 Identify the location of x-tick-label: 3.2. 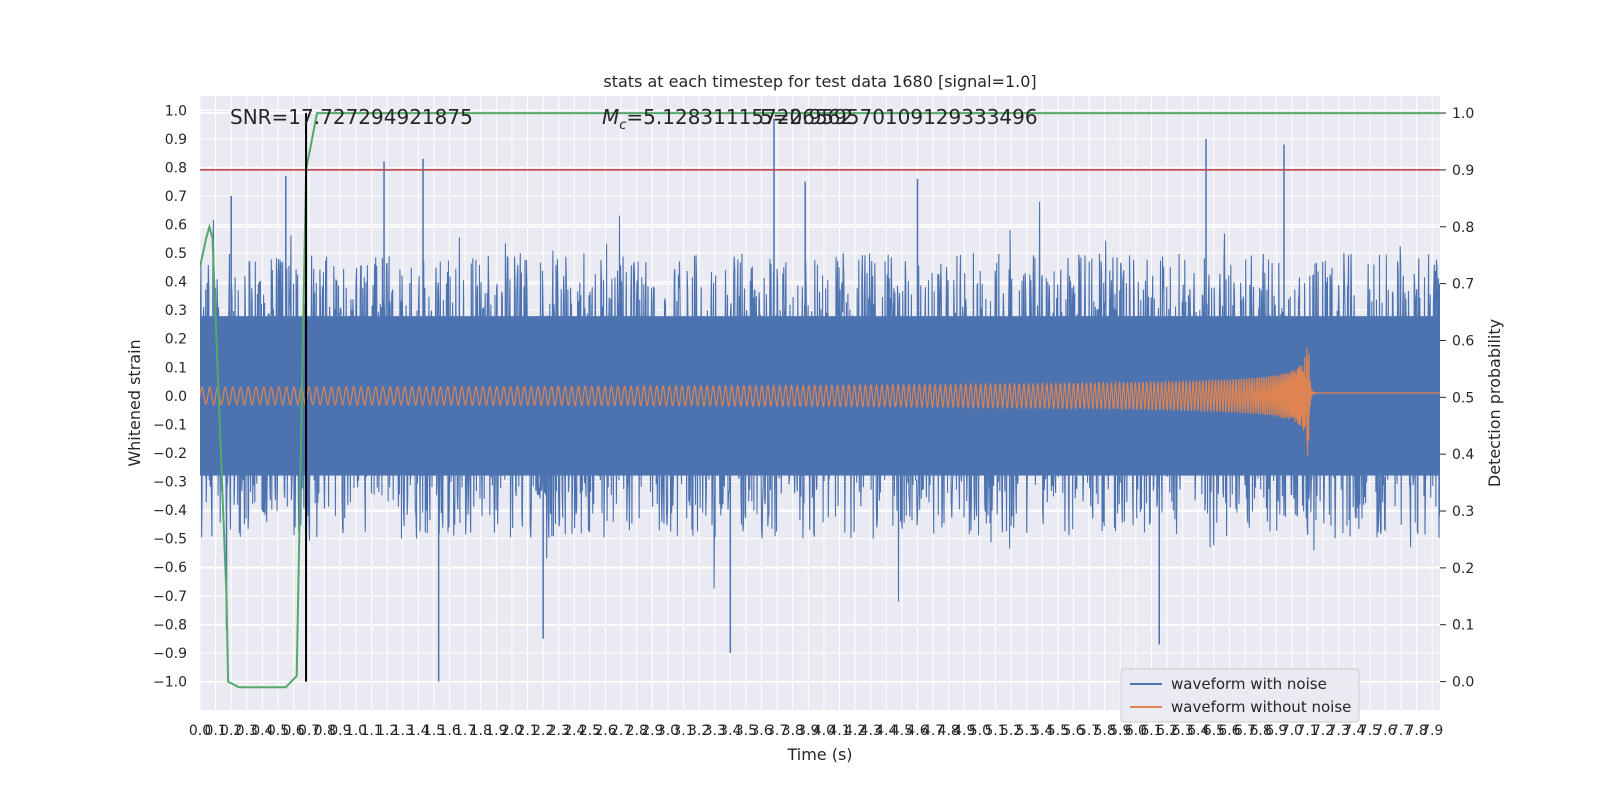
(699, 731).